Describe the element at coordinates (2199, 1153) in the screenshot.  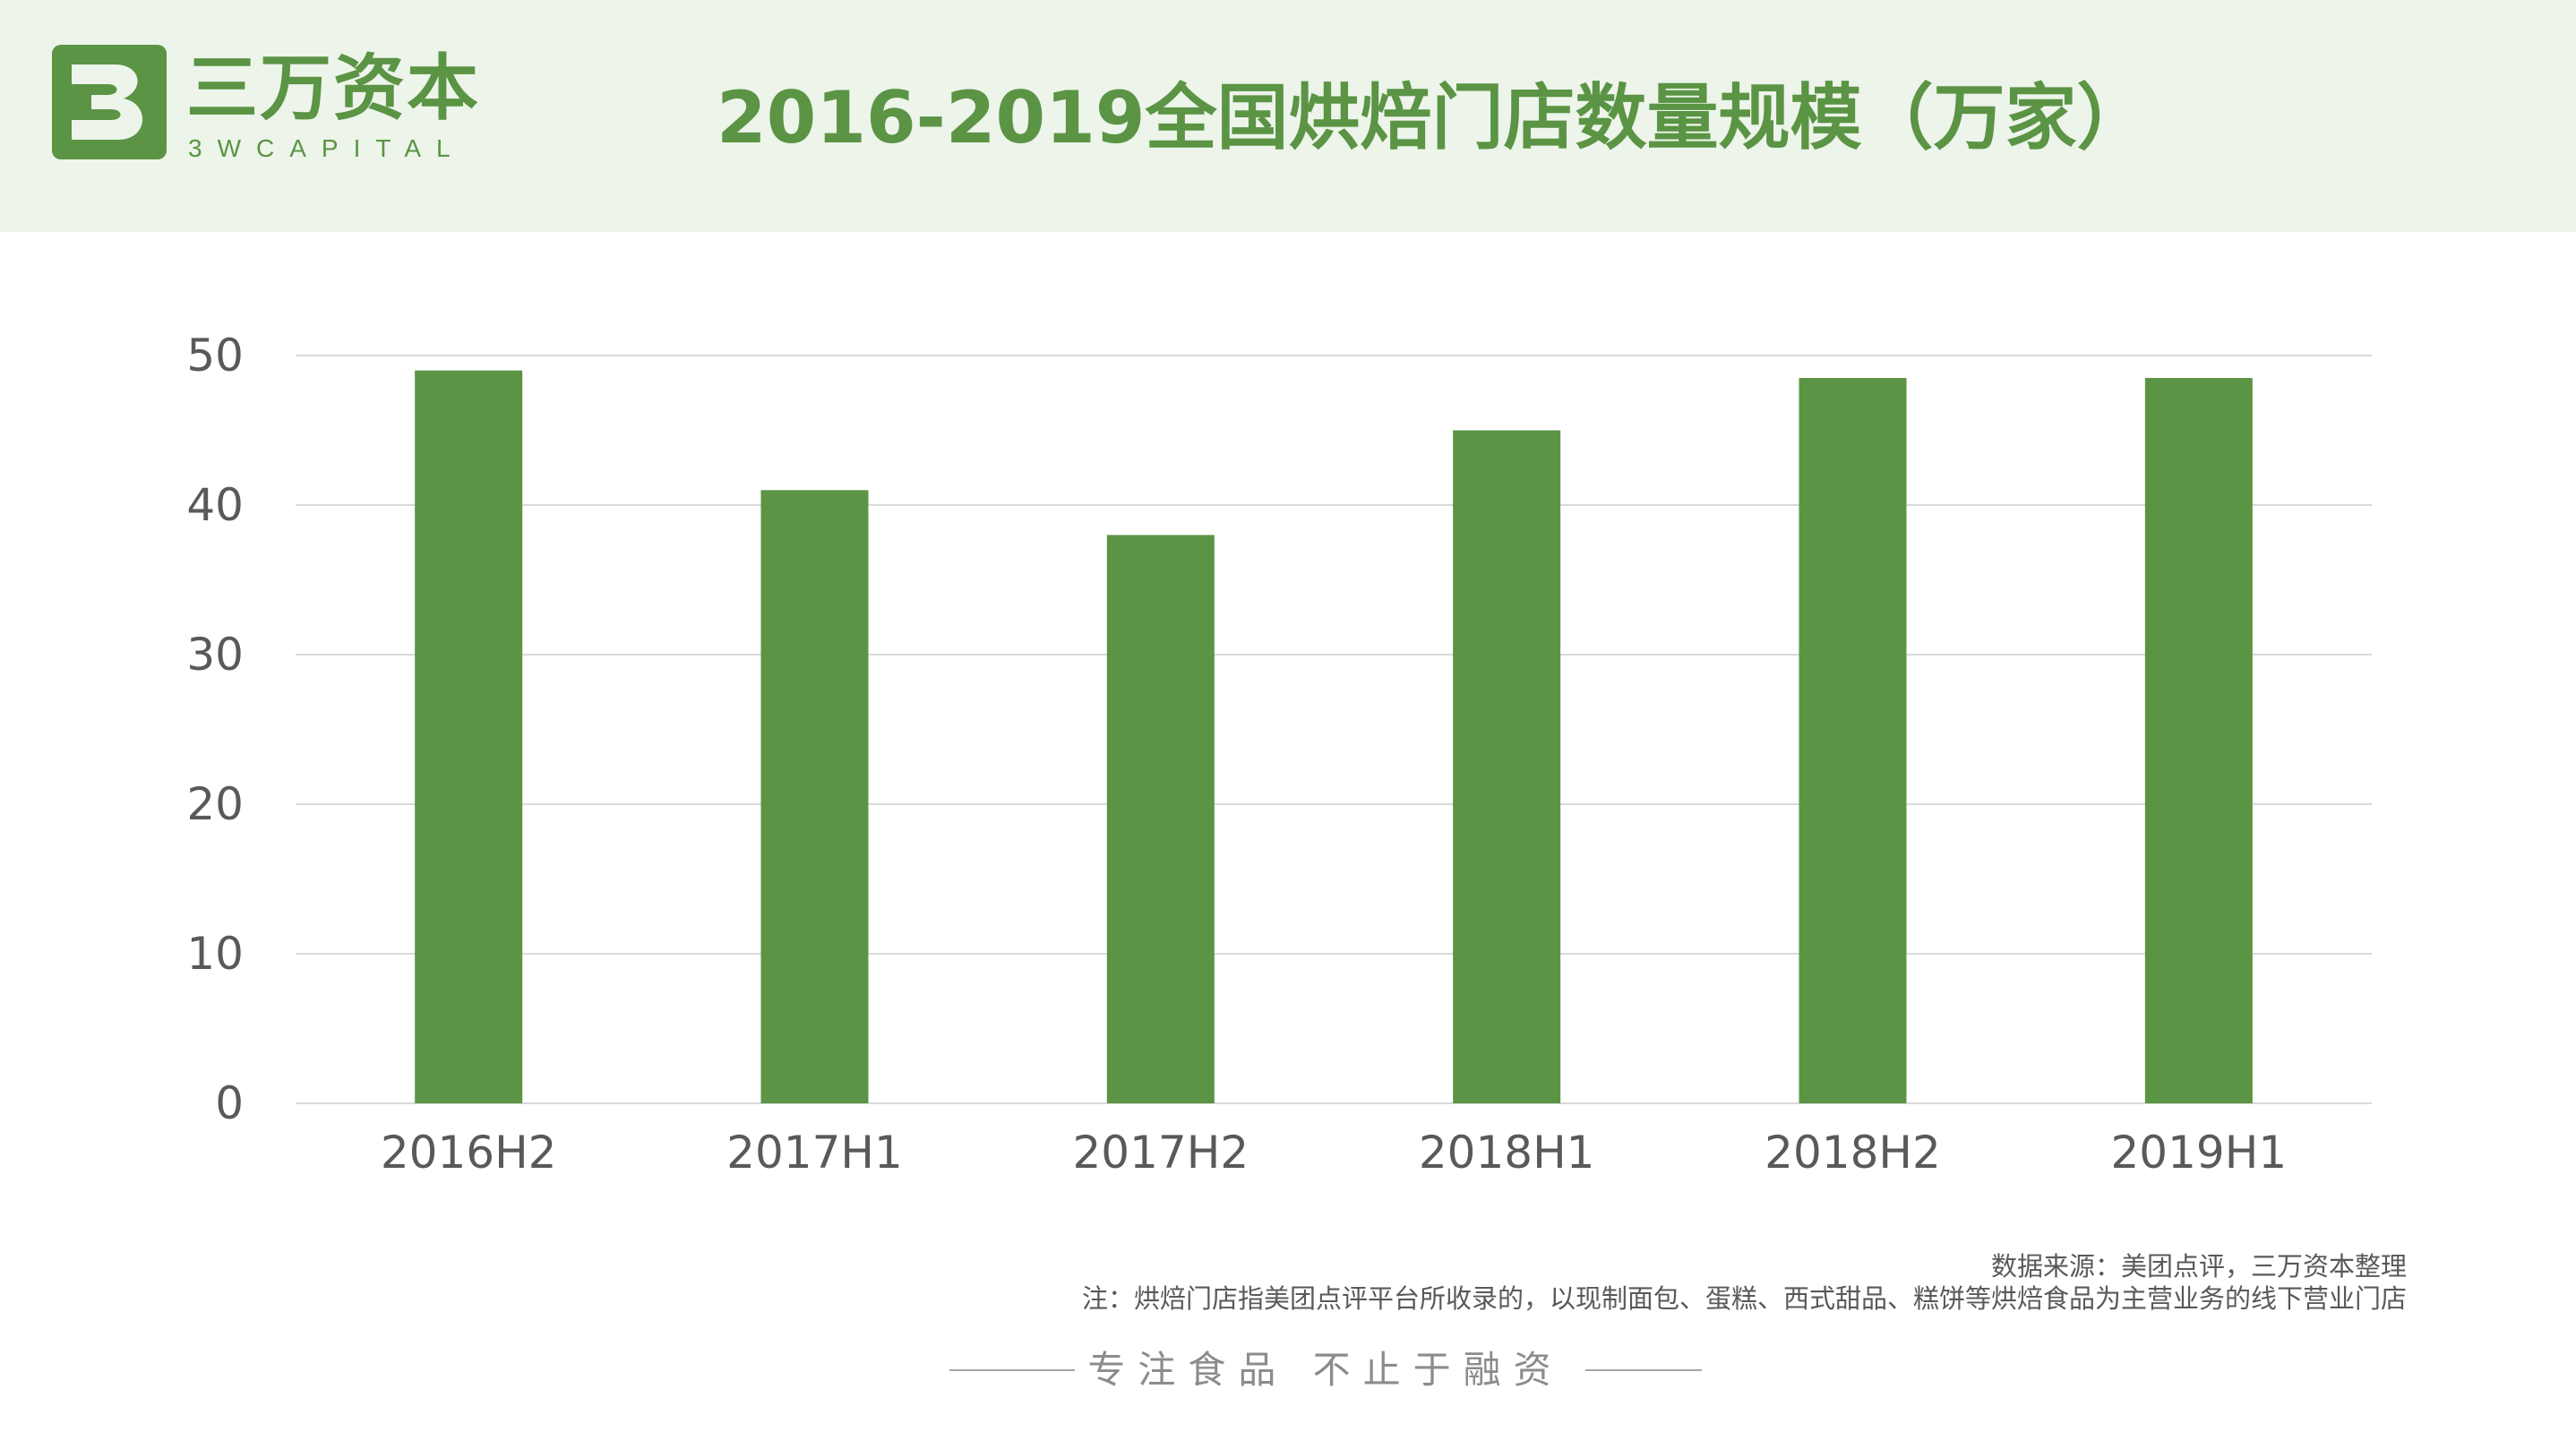
I see `x-tick-label: 2019H1` at that location.